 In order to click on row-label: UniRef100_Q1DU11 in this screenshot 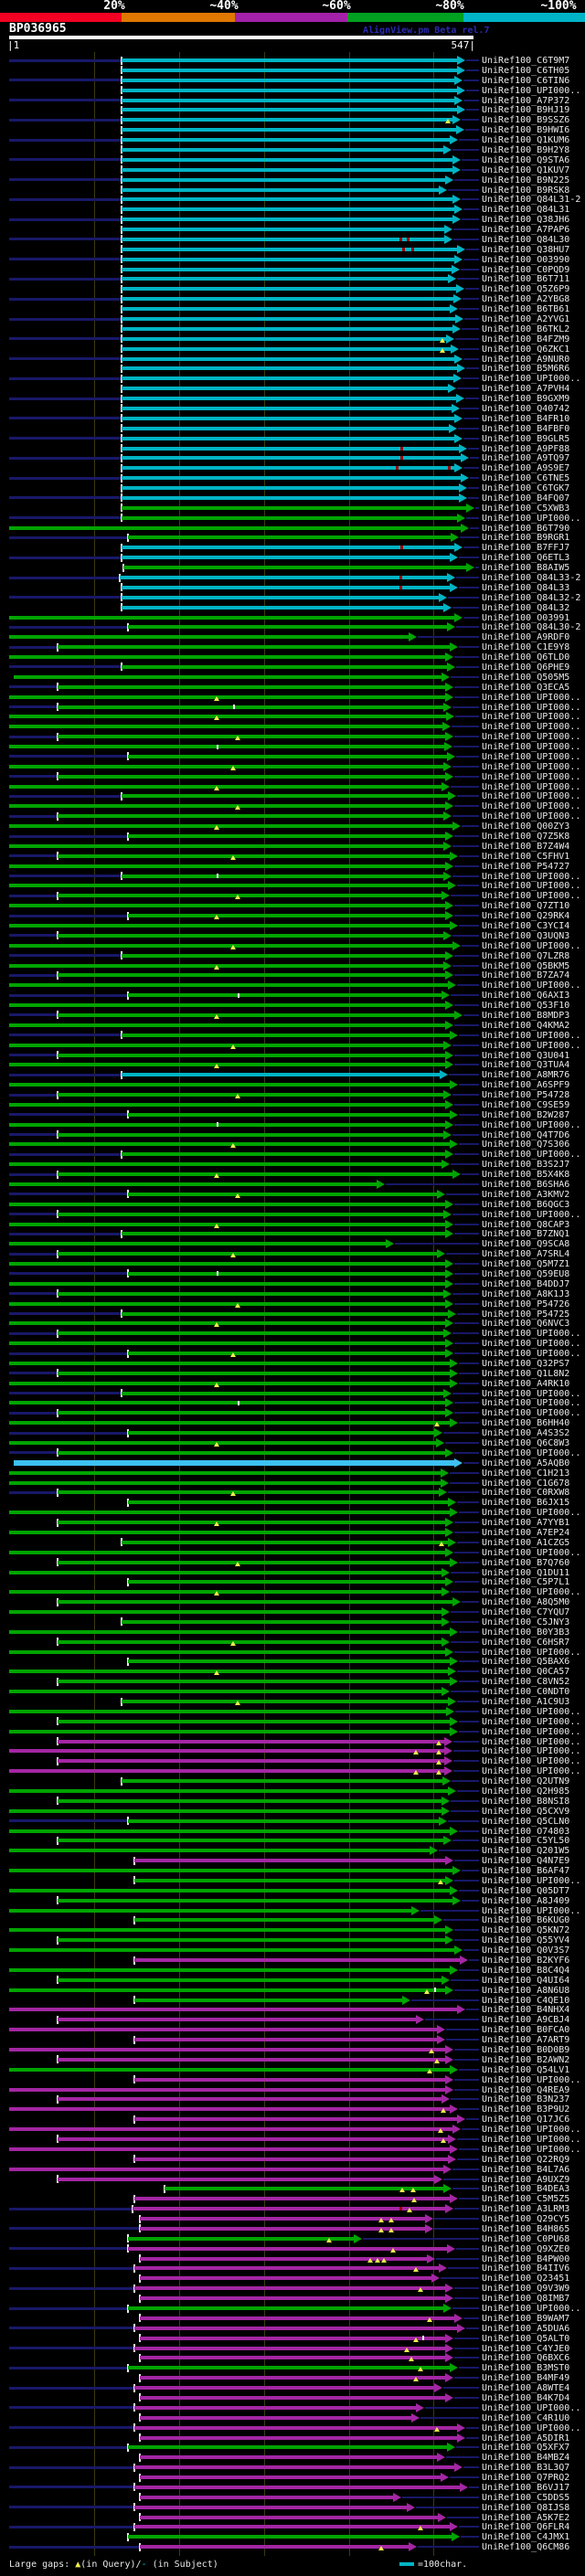, I will do `click(526, 1572)`.